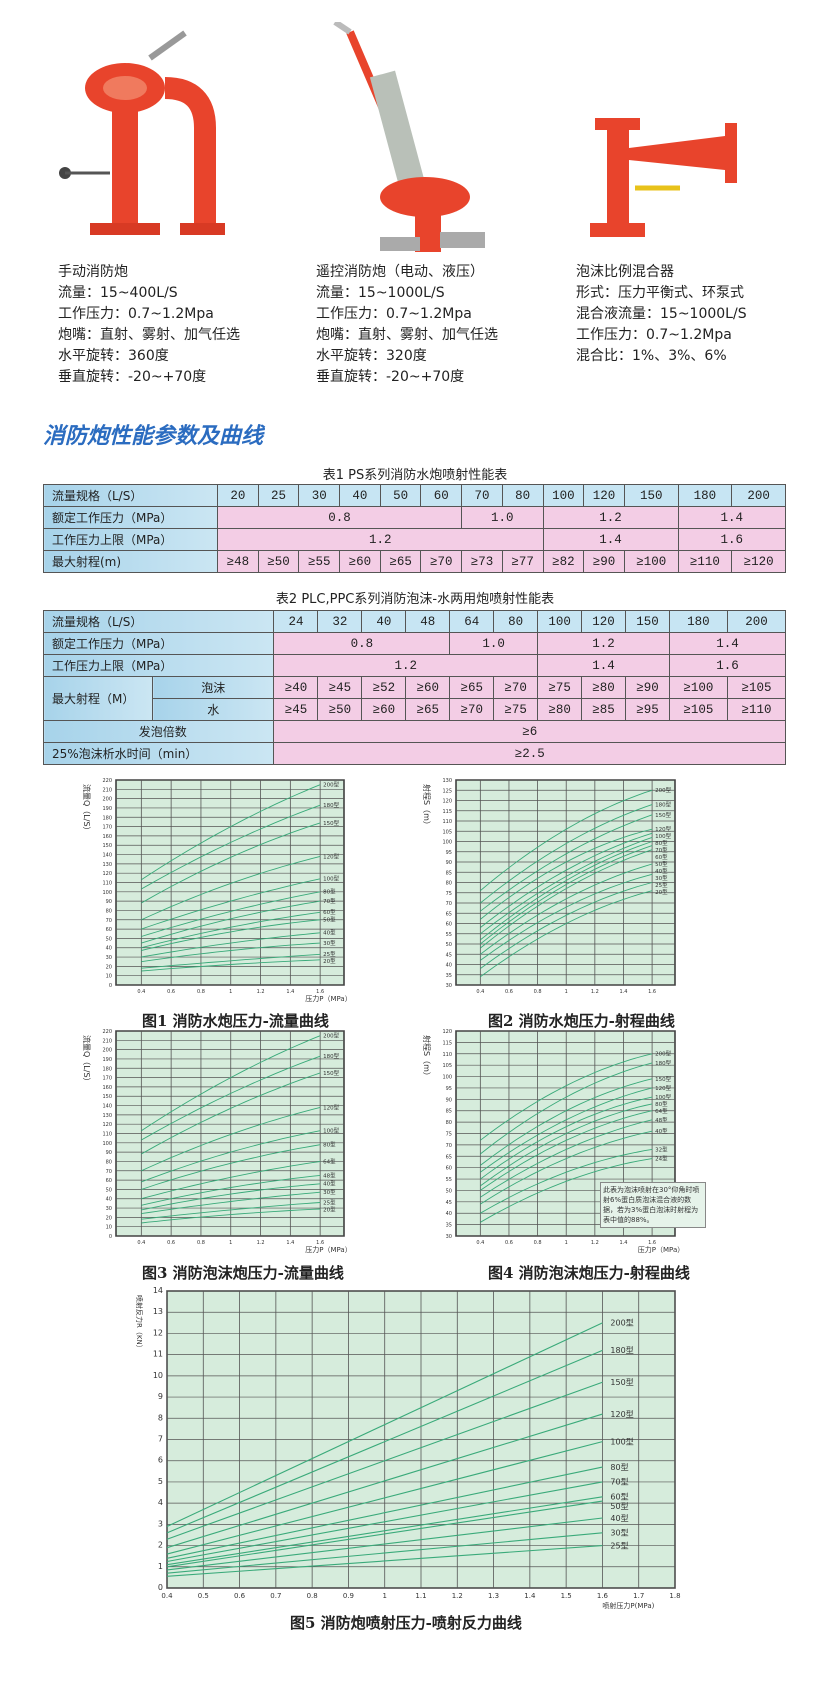  Describe the element at coordinates (447, 812) in the screenshot. I see `y-tick-label: 115` at that location.